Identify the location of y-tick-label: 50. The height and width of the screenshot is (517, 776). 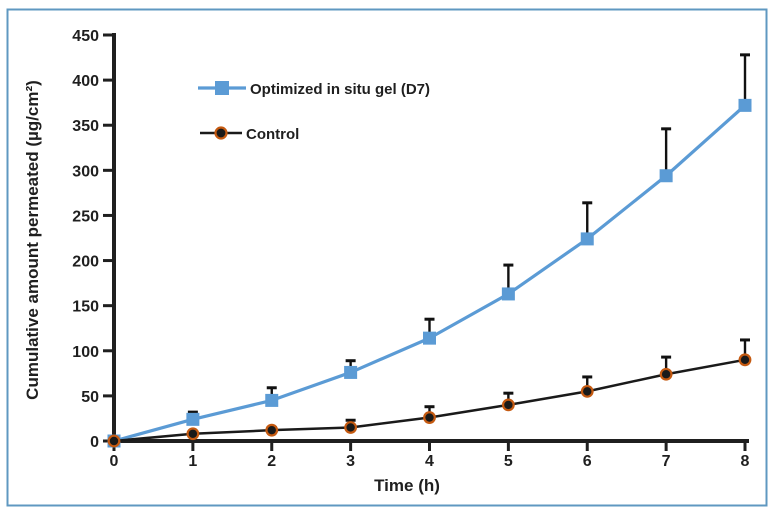
(90, 397).